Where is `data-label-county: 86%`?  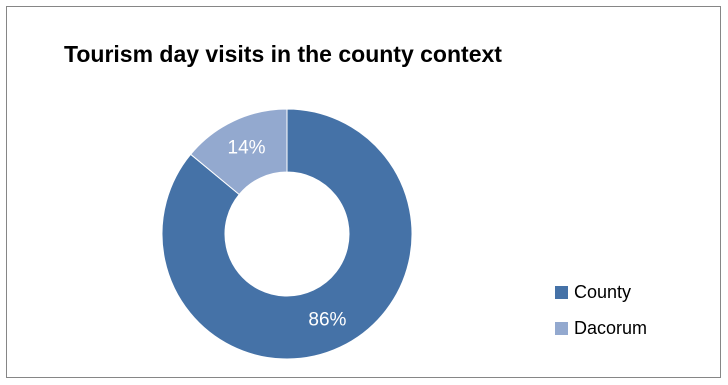
data-label-county: 86% is located at coordinates (327, 319).